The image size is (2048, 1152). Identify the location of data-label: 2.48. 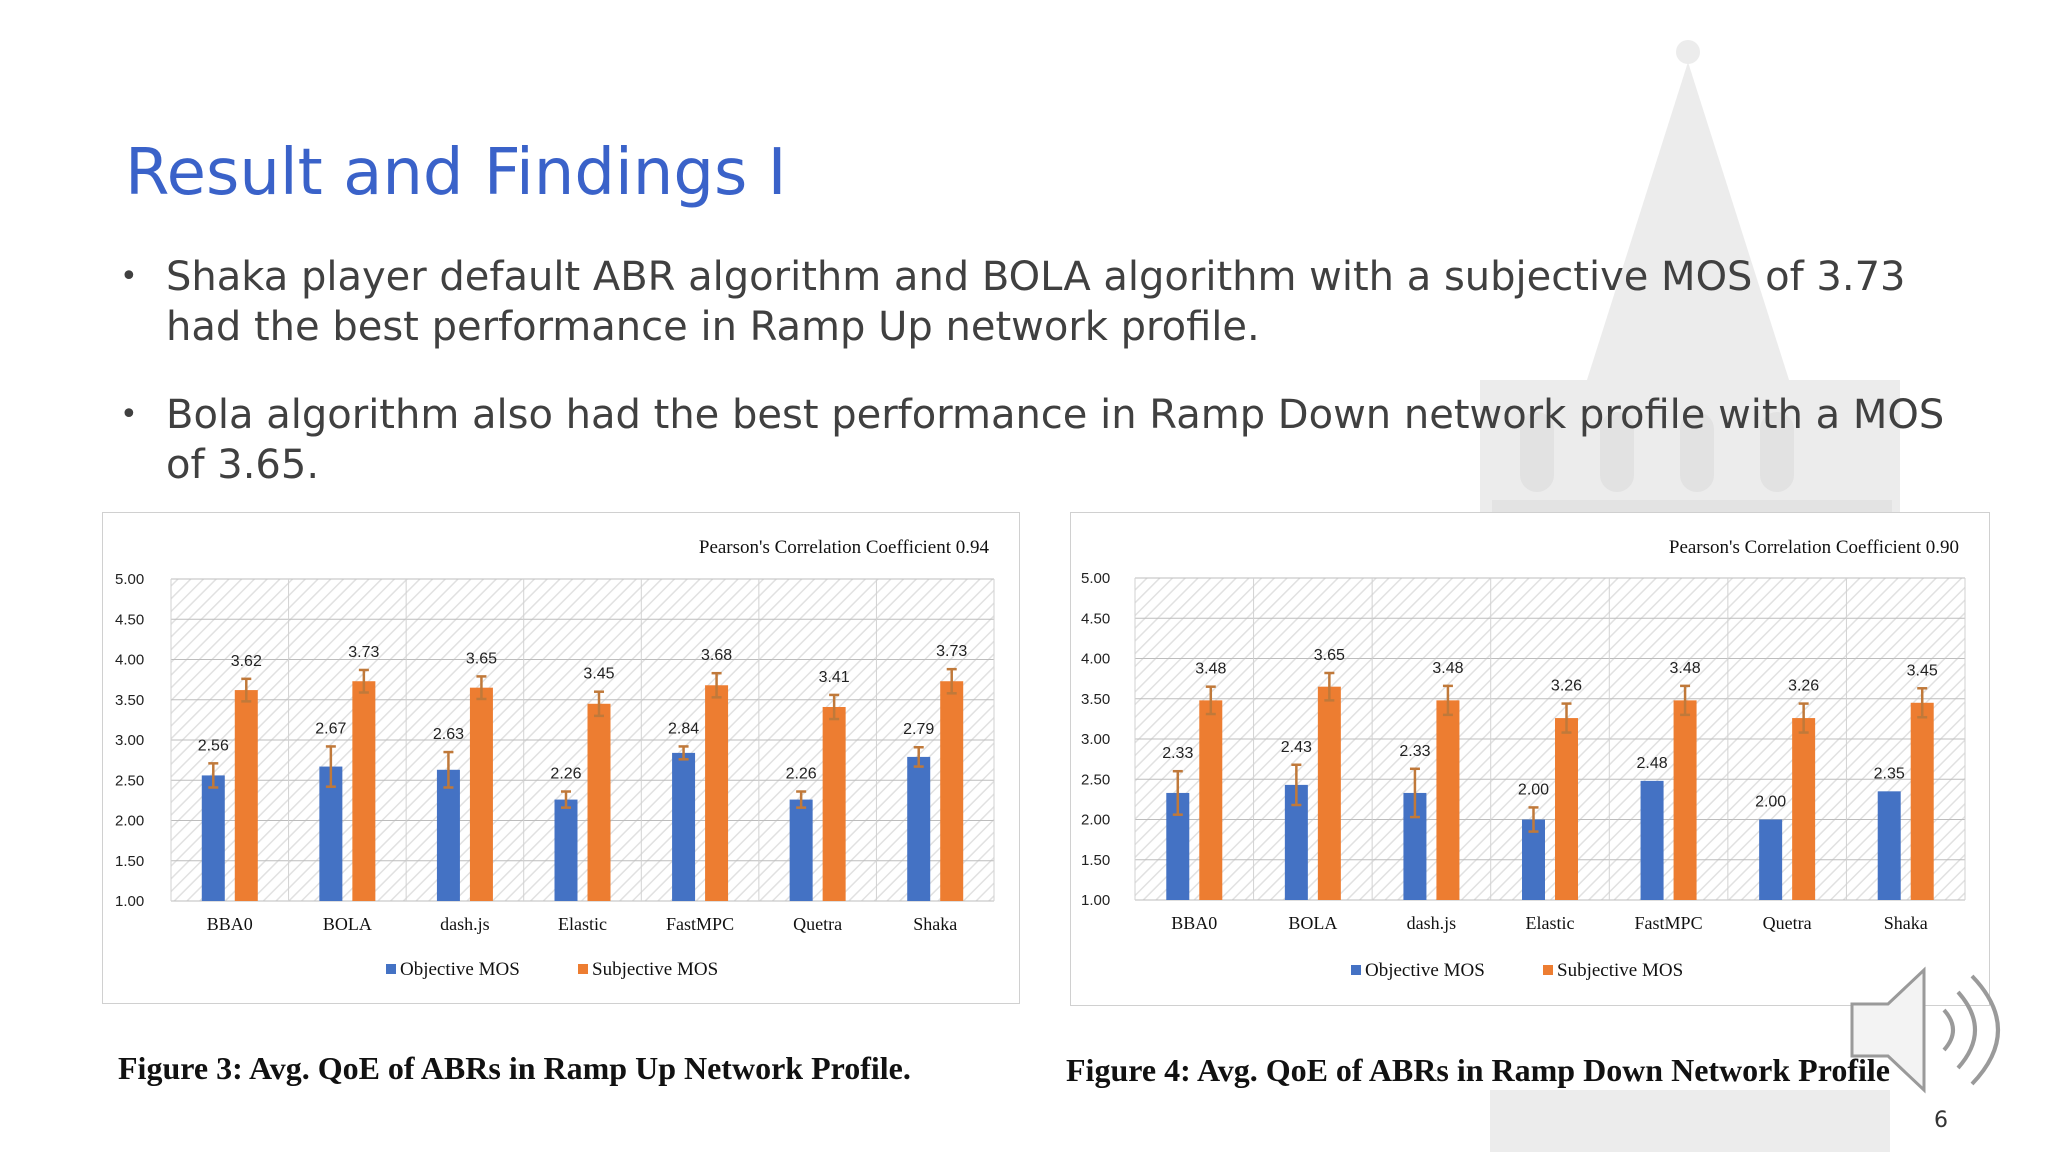
(1652, 763).